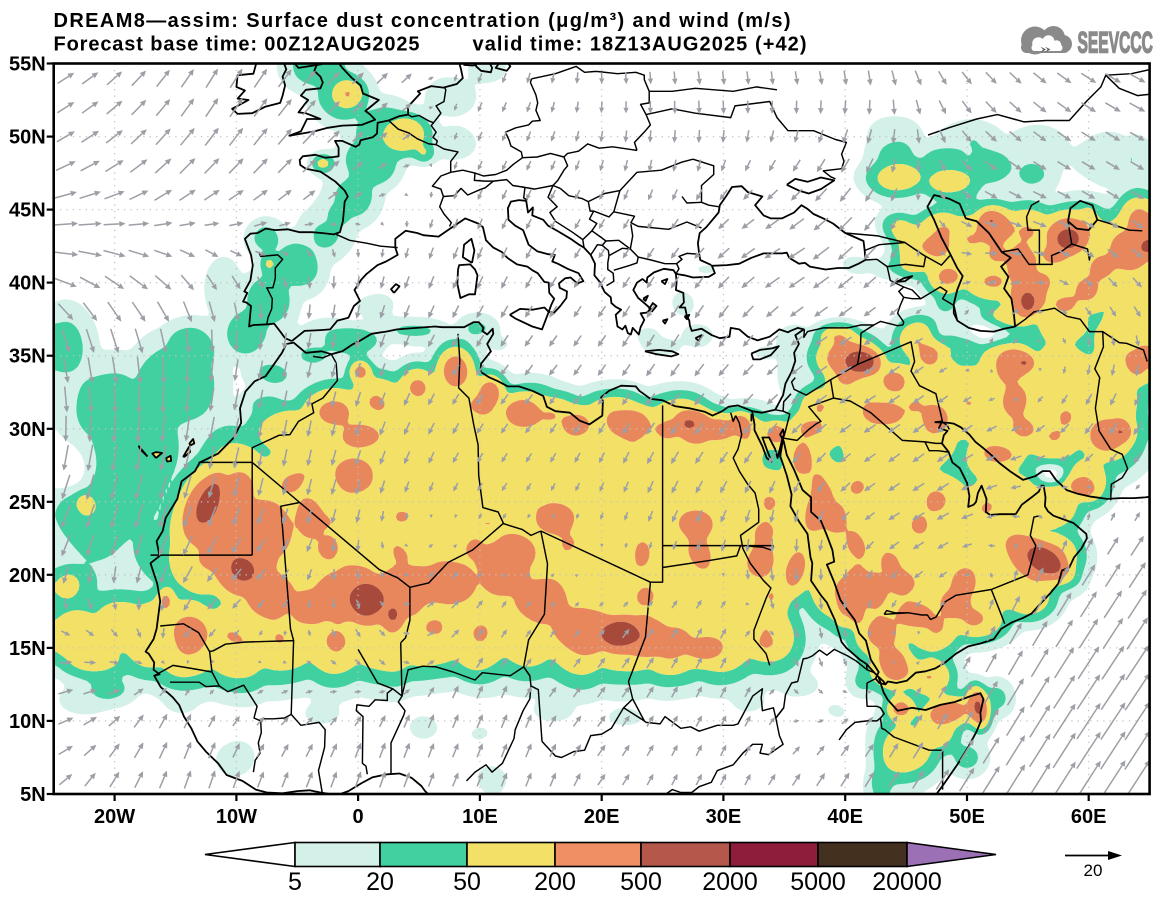 Image resolution: width=1165 pixels, height=907 pixels. Describe the element at coordinates (27, 430) in the screenshot. I see `svg-text: 30N` at that location.